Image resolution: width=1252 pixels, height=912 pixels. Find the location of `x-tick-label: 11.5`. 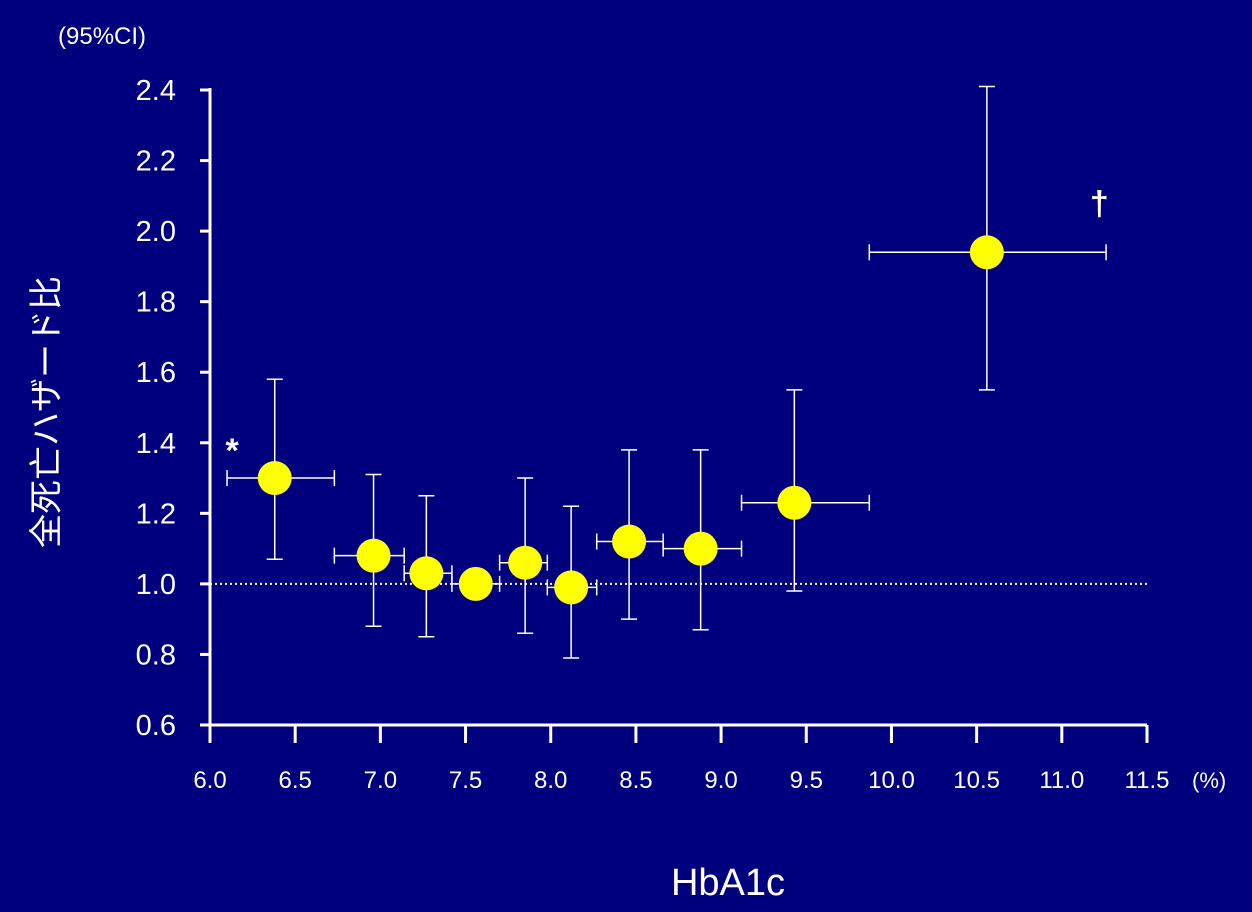

x-tick-label: 11.5 is located at coordinates (1147, 780).